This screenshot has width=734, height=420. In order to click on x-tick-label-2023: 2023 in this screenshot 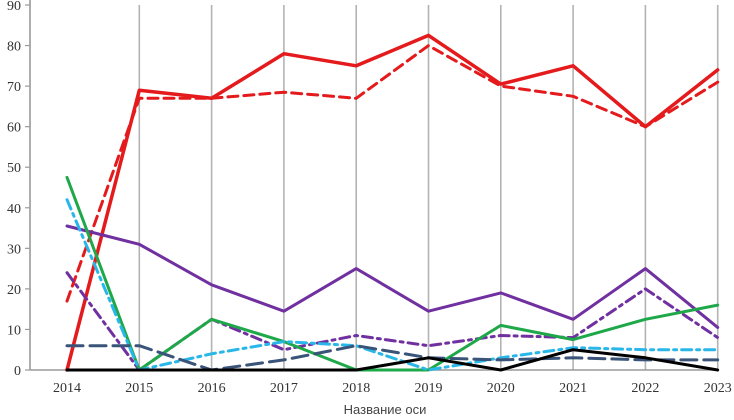, I will do `click(718, 388)`.